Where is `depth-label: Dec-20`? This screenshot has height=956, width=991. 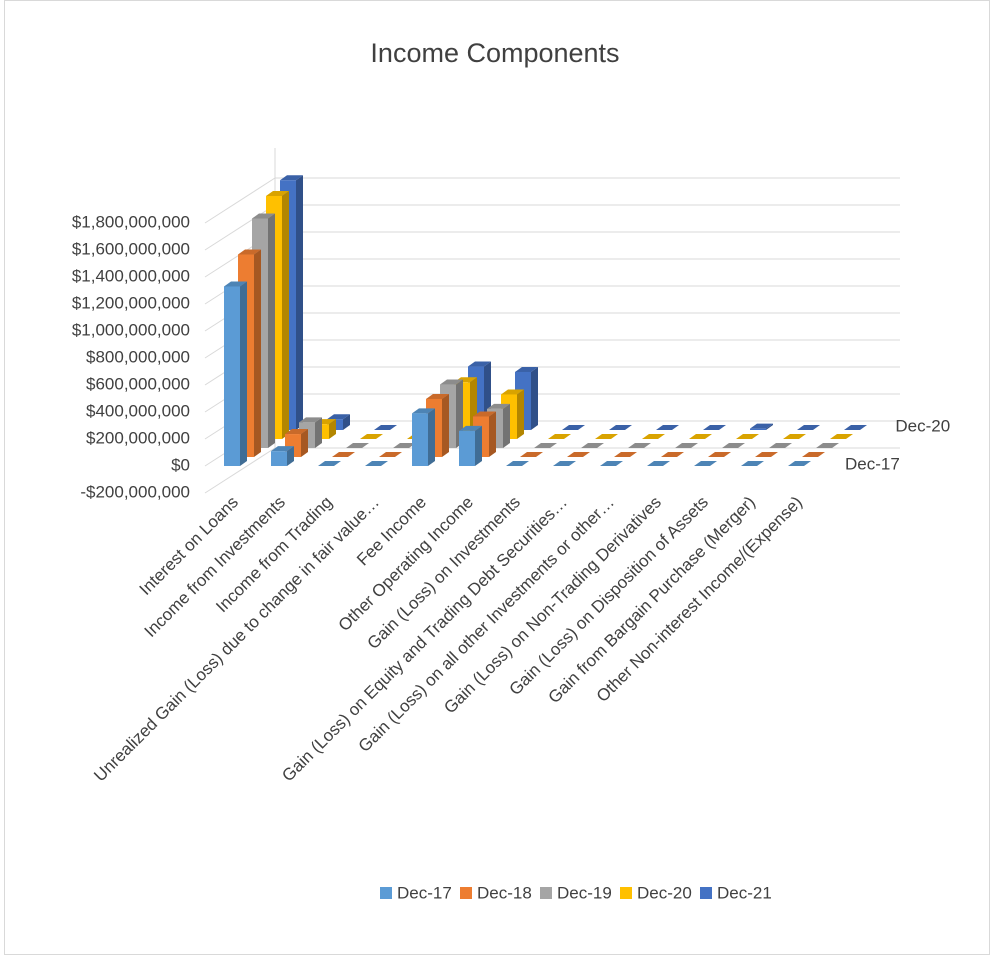 depth-label: Dec-20 is located at coordinates (922, 426).